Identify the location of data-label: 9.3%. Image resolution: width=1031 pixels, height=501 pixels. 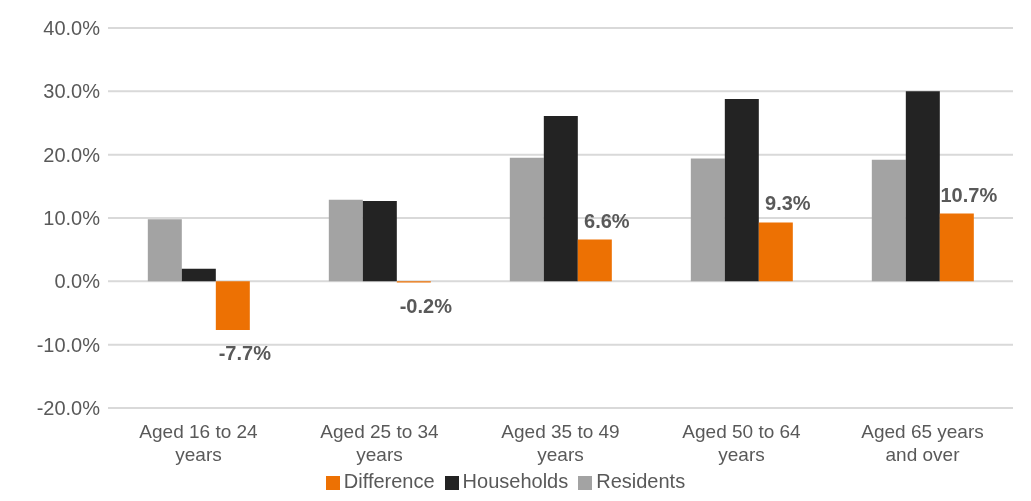
(788, 203).